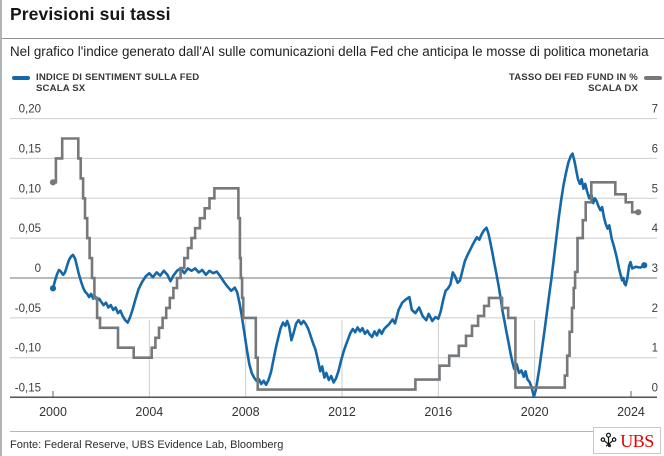 Image resolution: width=664 pixels, height=456 pixels. I want to click on legend-sentiment-label: INDICE DI SENTIMENT SULLA FED SCALA SX, so click(117, 83).